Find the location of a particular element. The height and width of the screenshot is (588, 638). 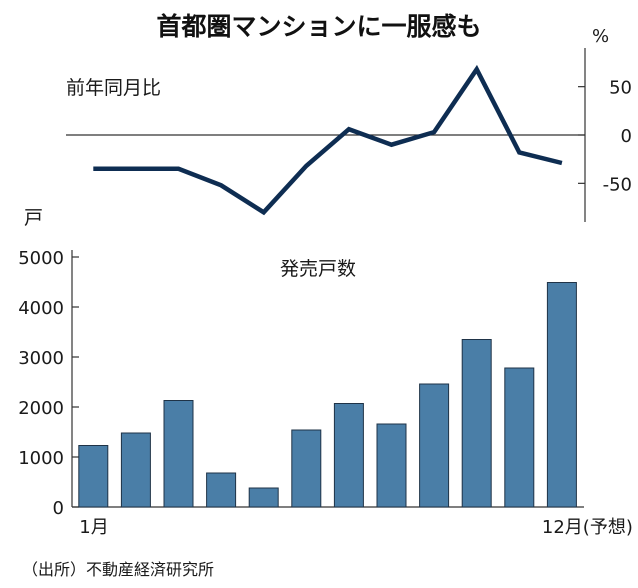

bar-chart-tick-label: 2000 is located at coordinates (41, 408).